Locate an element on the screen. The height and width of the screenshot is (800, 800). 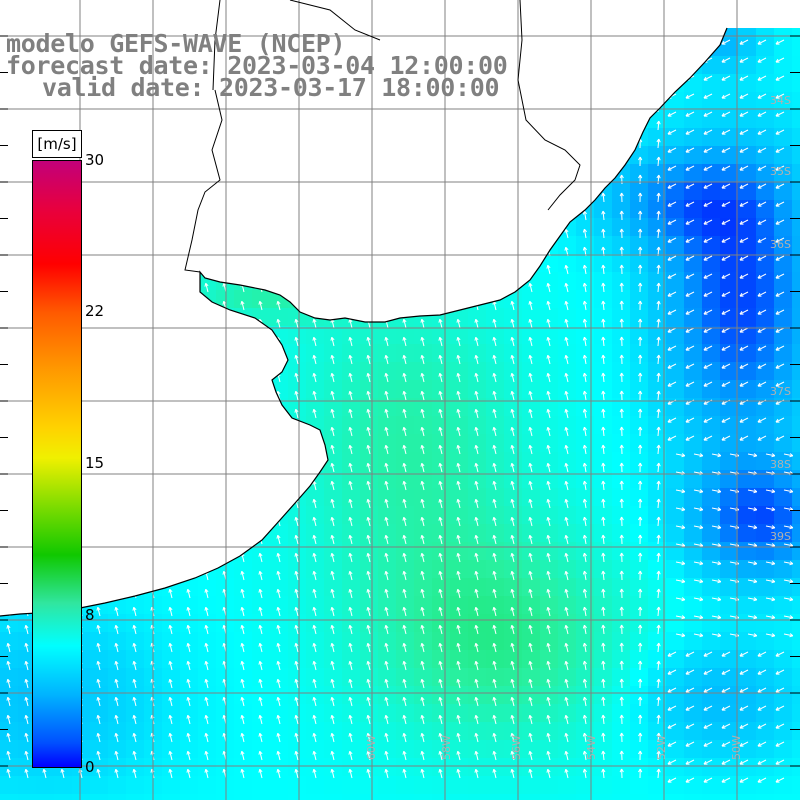
colorbar-tick-30: 30 is located at coordinates (95, 160).